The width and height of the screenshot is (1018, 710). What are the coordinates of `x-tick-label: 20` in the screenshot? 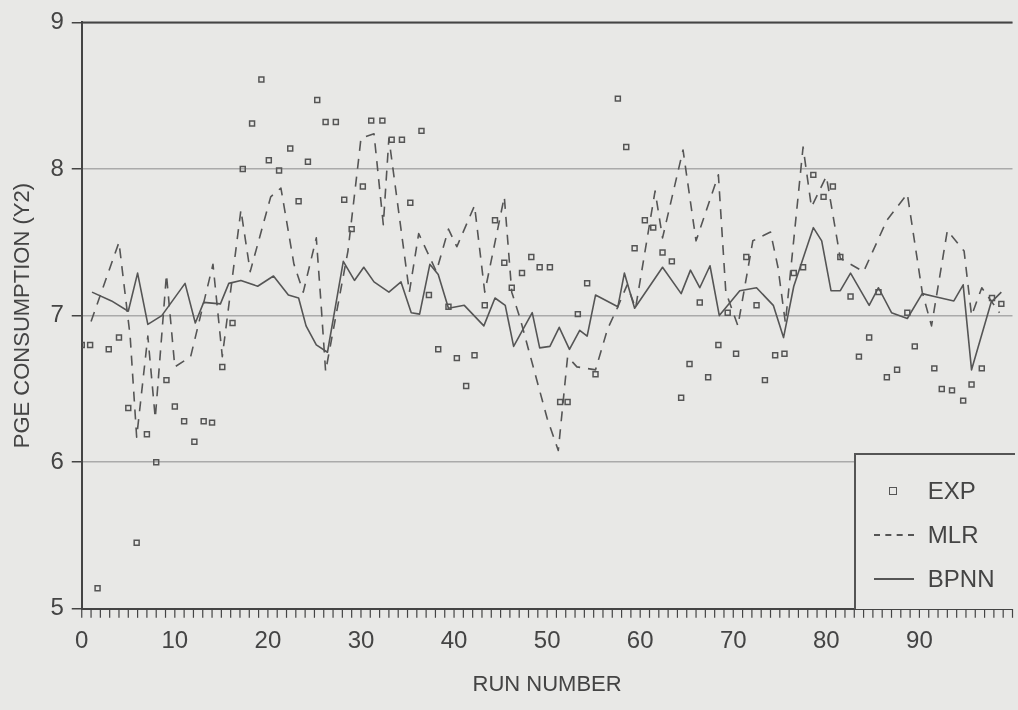 It's located at (268, 639).